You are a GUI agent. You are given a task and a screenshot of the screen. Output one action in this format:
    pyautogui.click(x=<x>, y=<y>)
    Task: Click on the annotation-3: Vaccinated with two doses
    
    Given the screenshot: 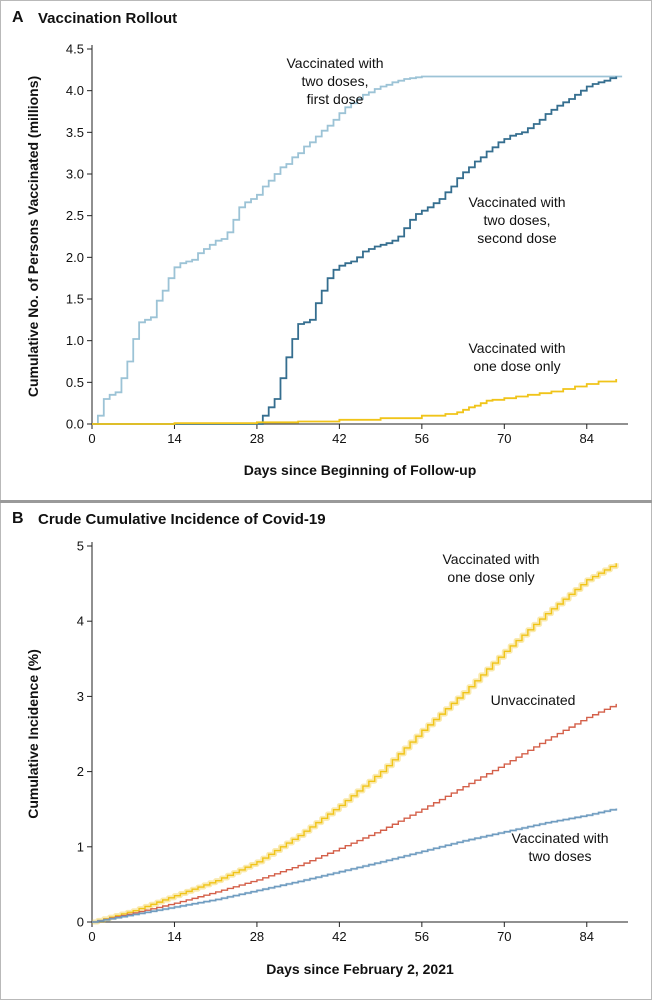 What is the action you would take?
    pyautogui.click(x=559, y=847)
    